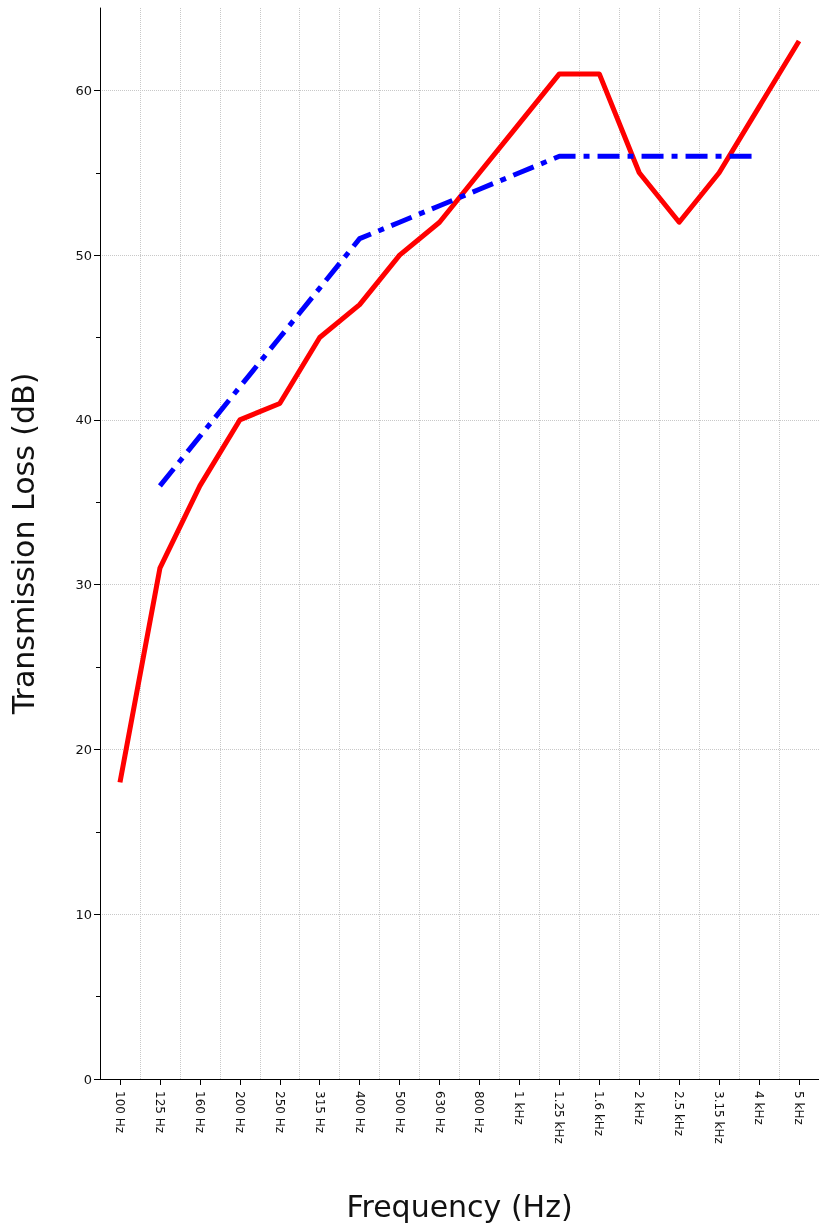 The image size is (819, 1226). What do you see at coordinates (399, 1112) in the screenshot?
I see `x-tick-label: 500 Hz` at bounding box center [399, 1112].